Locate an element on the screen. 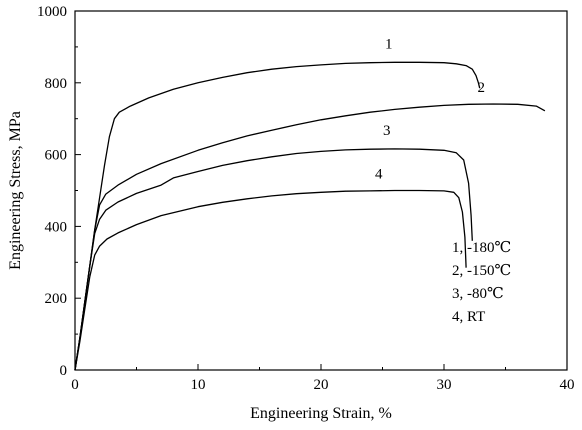 The image size is (582, 430). x-tick-label: 30 is located at coordinates (444, 385).